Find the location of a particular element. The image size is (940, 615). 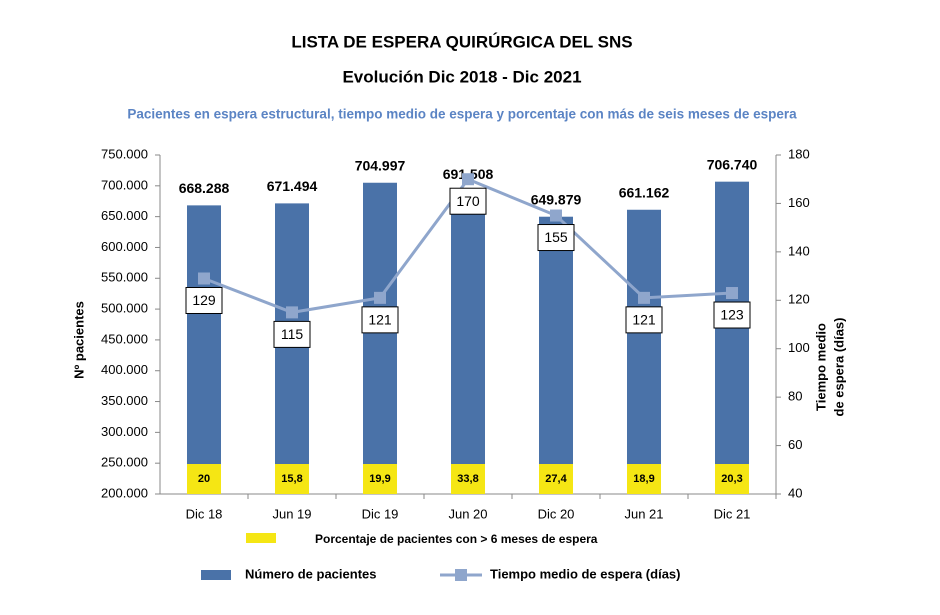

bar-value-label: 668.288 is located at coordinates (204, 188).